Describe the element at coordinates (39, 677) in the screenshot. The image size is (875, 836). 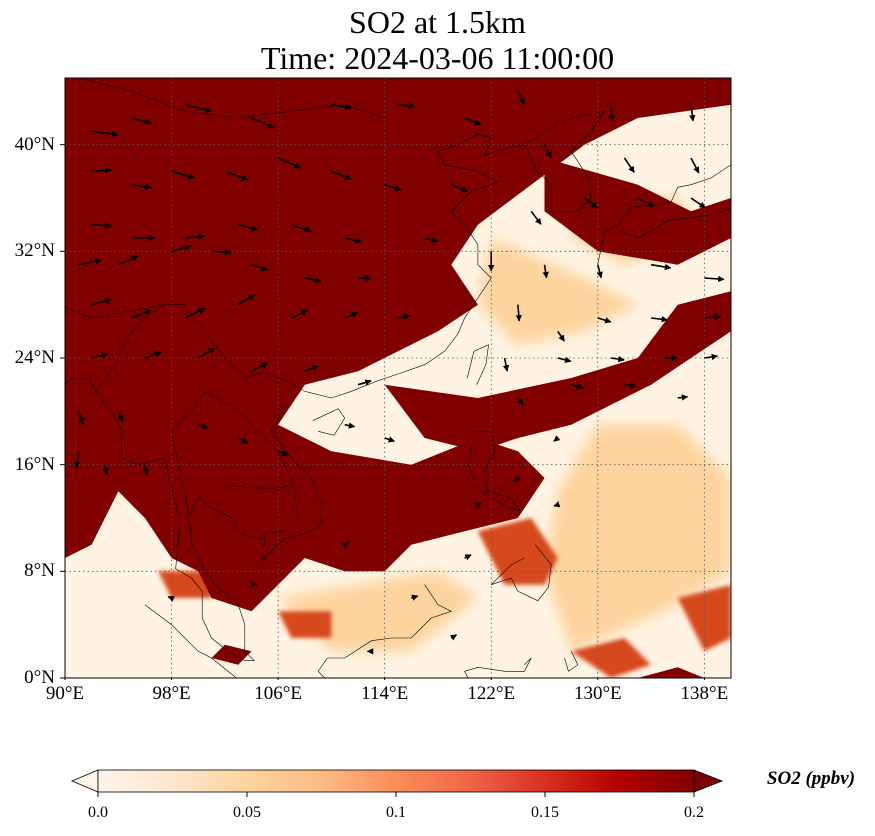
I see `lat-tick-label: 0°N` at that location.